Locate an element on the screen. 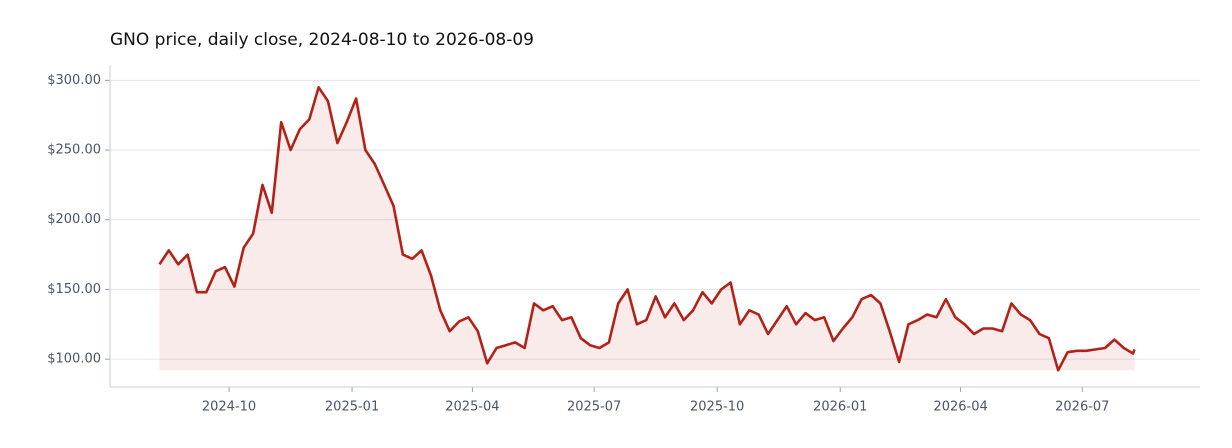  x-tick-label: 2025-04 is located at coordinates (472, 407).